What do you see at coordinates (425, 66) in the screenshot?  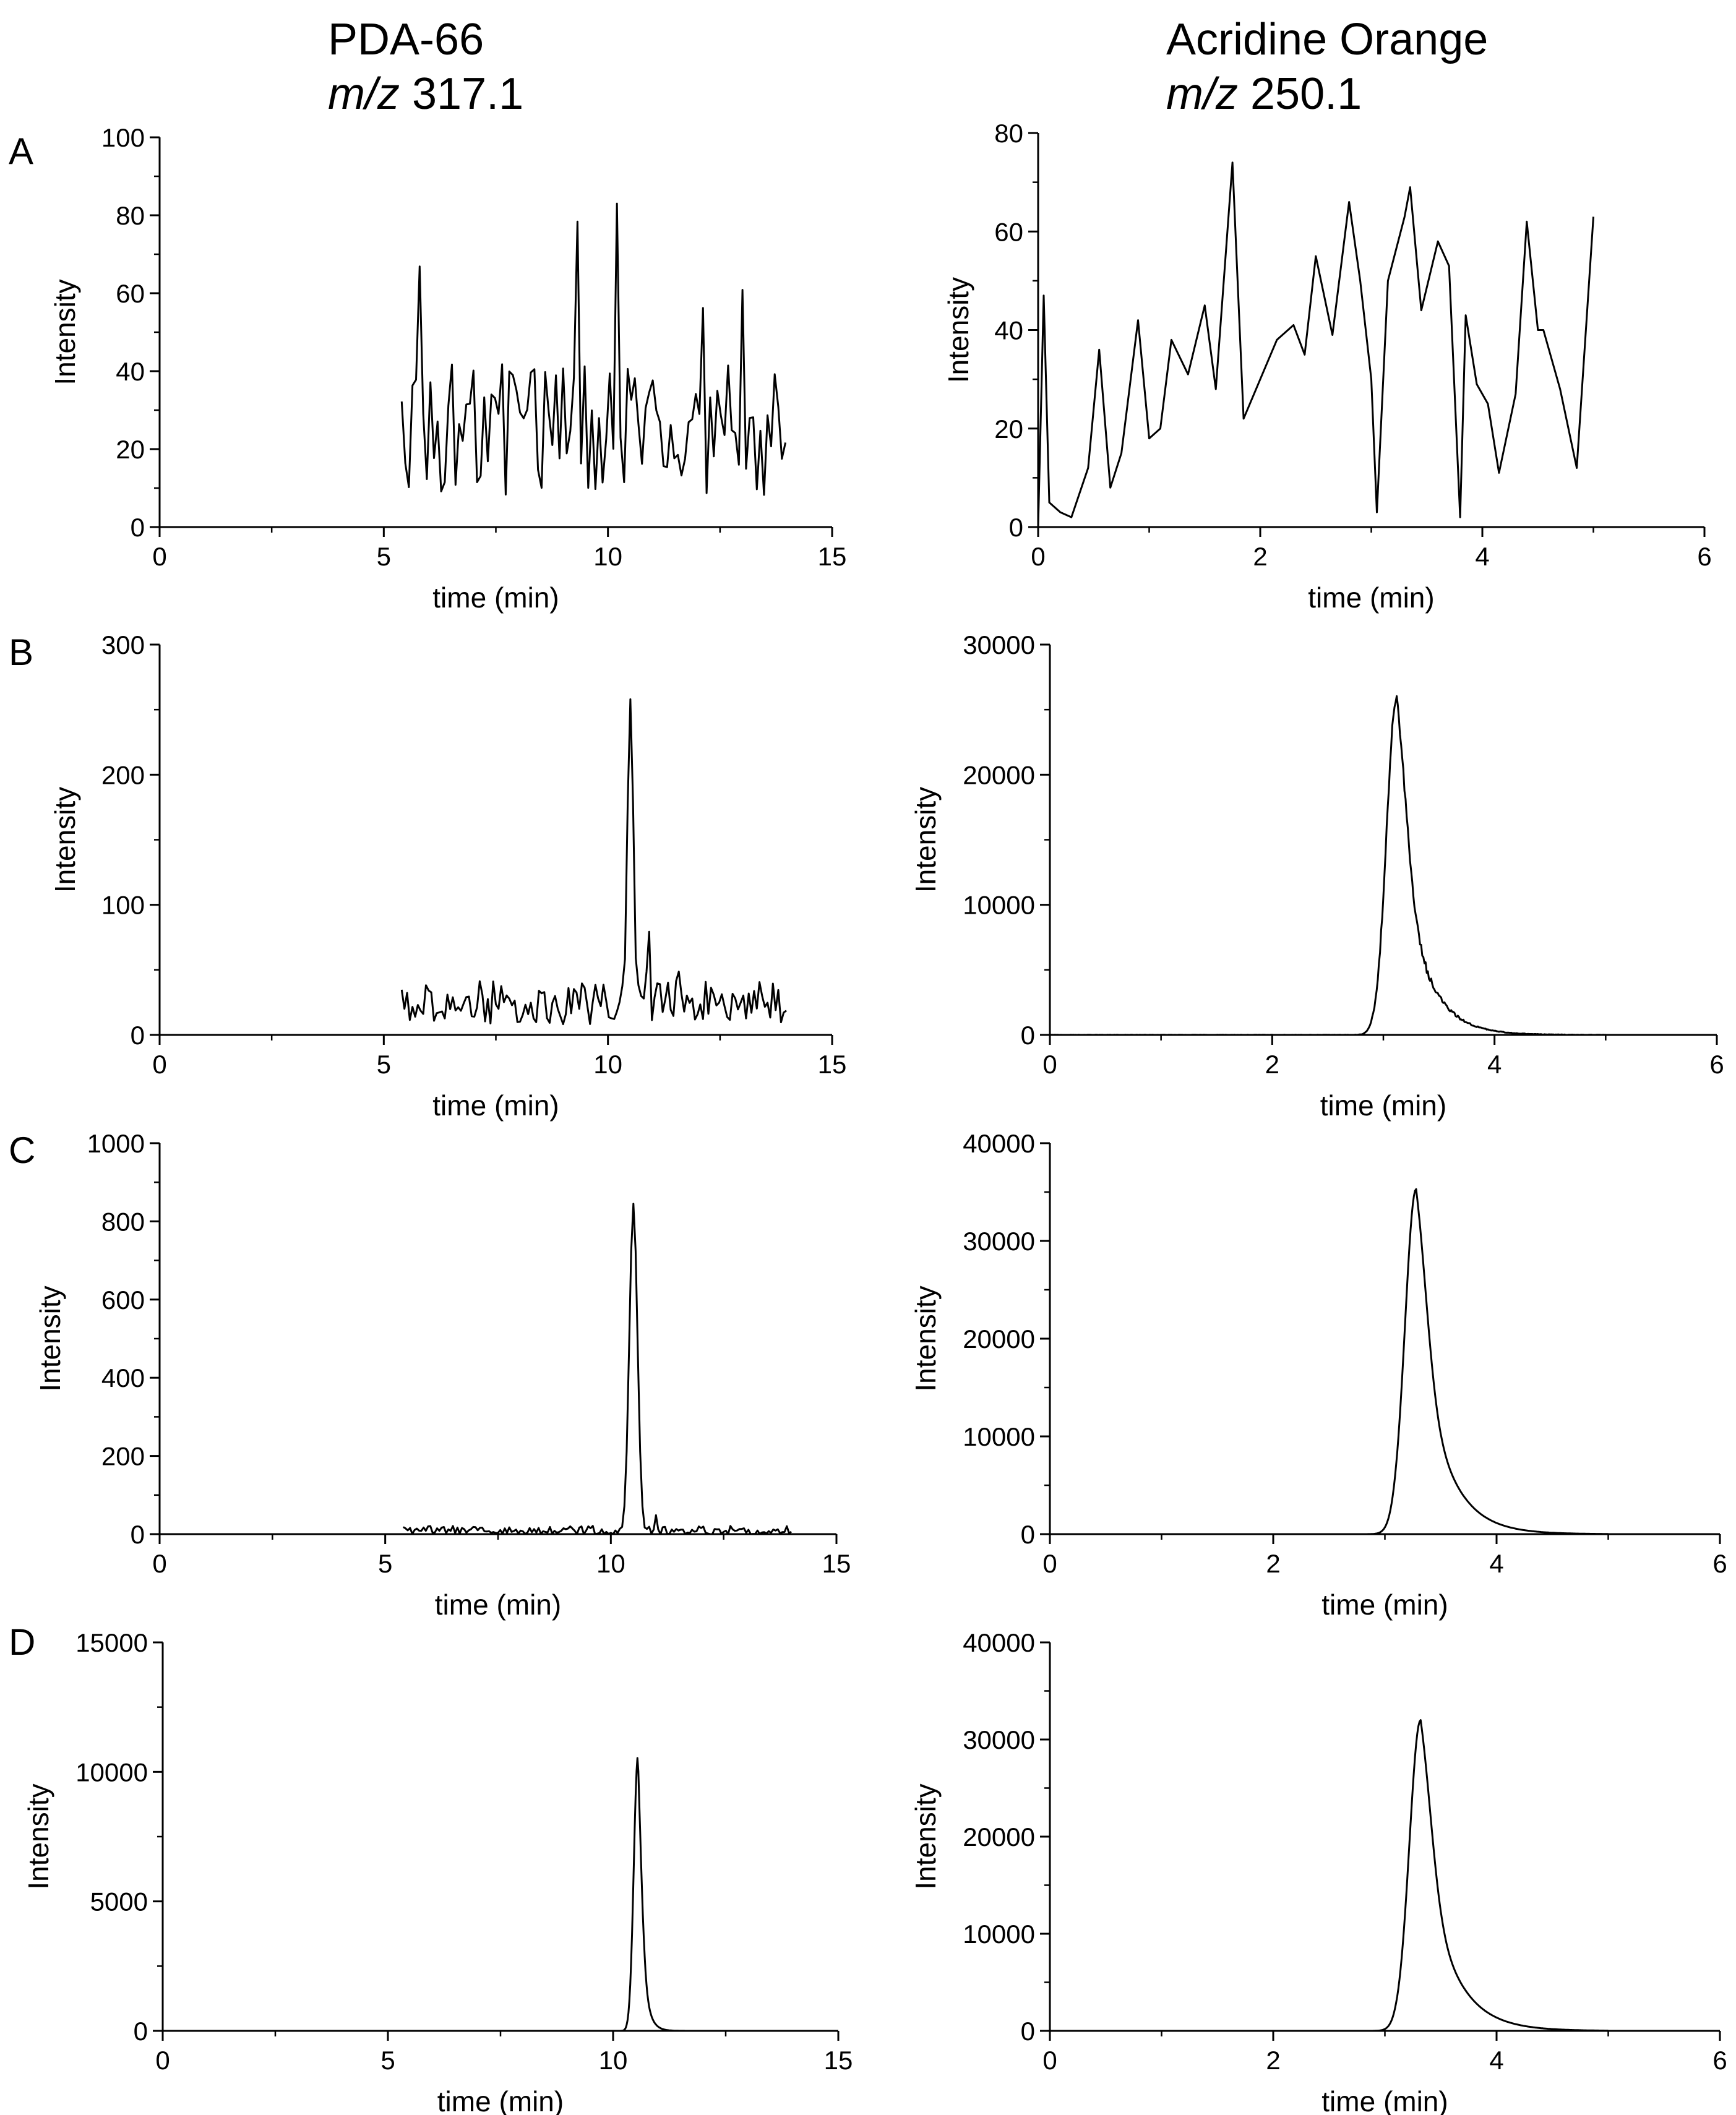 I see `column-title-pda66: PDA-66 m/z 317.1` at bounding box center [425, 66].